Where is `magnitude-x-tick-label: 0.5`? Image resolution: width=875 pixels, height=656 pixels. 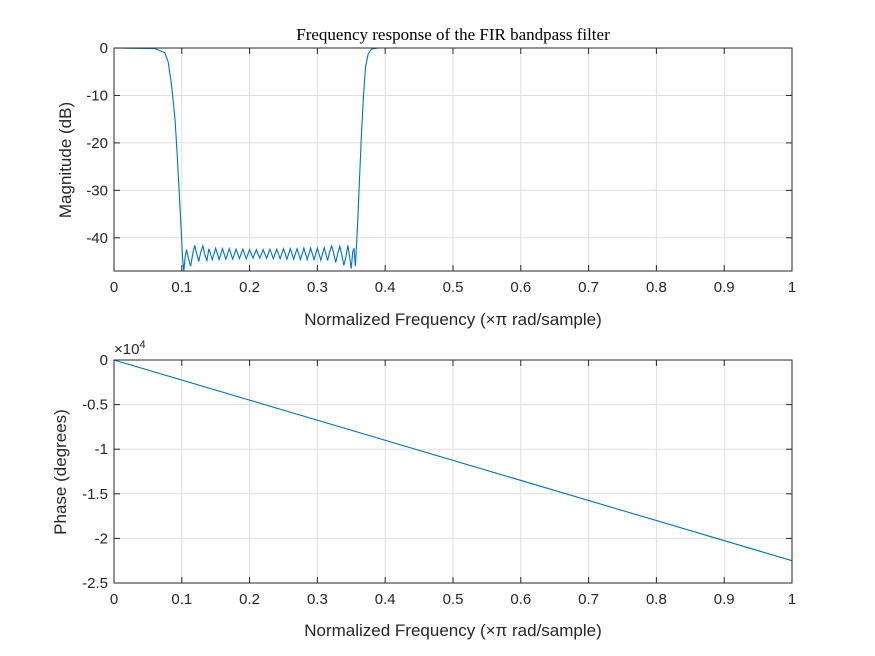 magnitude-x-tick-label: 0.5 is located at coordinates (453, 287).